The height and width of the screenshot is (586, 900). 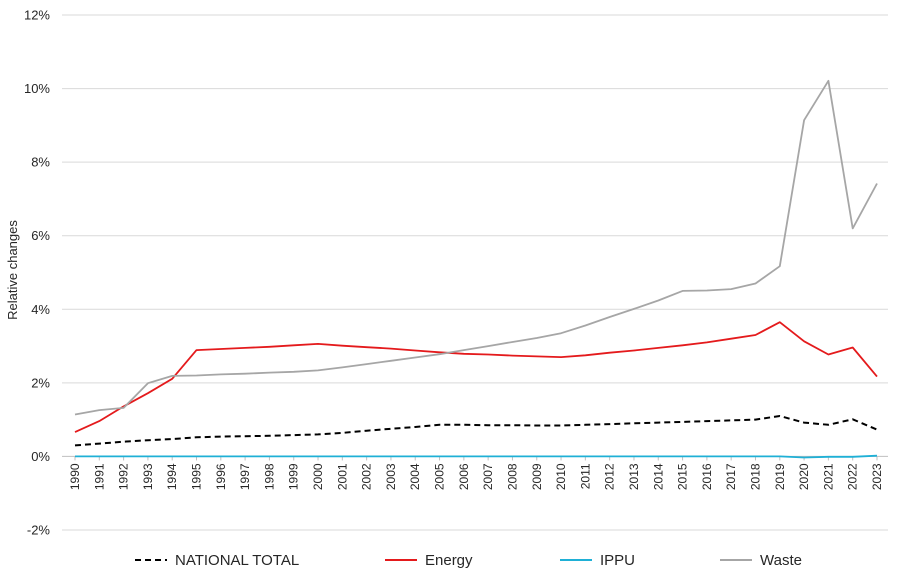 What do you see at coordinates (476, 431) in the screenshot?
I see `series-line-national-total` at bounding box center [476, 431].